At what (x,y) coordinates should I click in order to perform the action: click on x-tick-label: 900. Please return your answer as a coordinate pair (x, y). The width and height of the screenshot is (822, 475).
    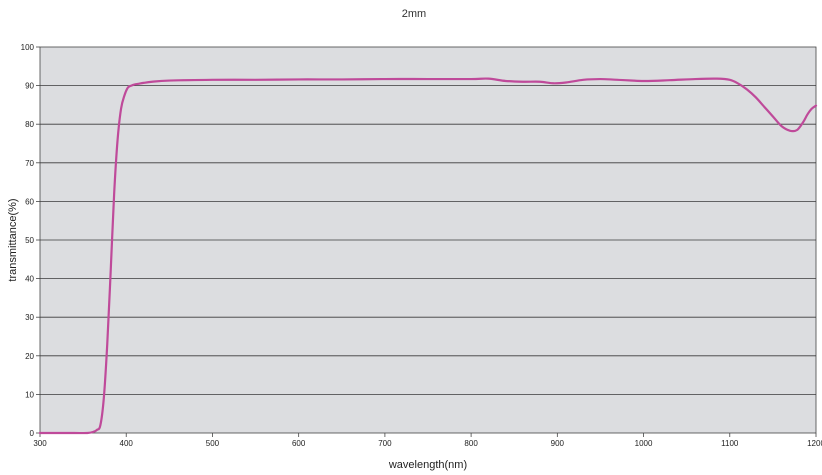
    Looking at the image, I should click on (558, 443).